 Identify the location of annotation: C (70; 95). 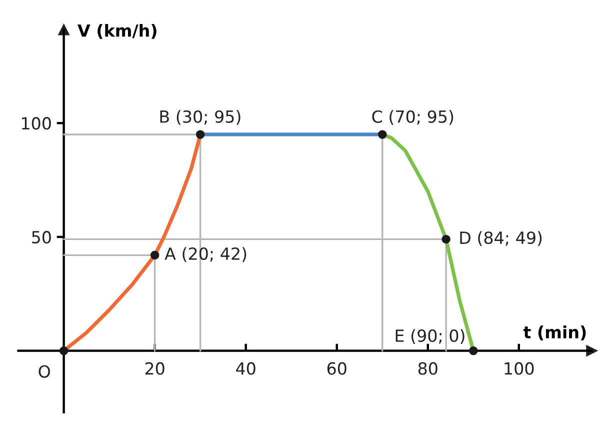
(413, 117).